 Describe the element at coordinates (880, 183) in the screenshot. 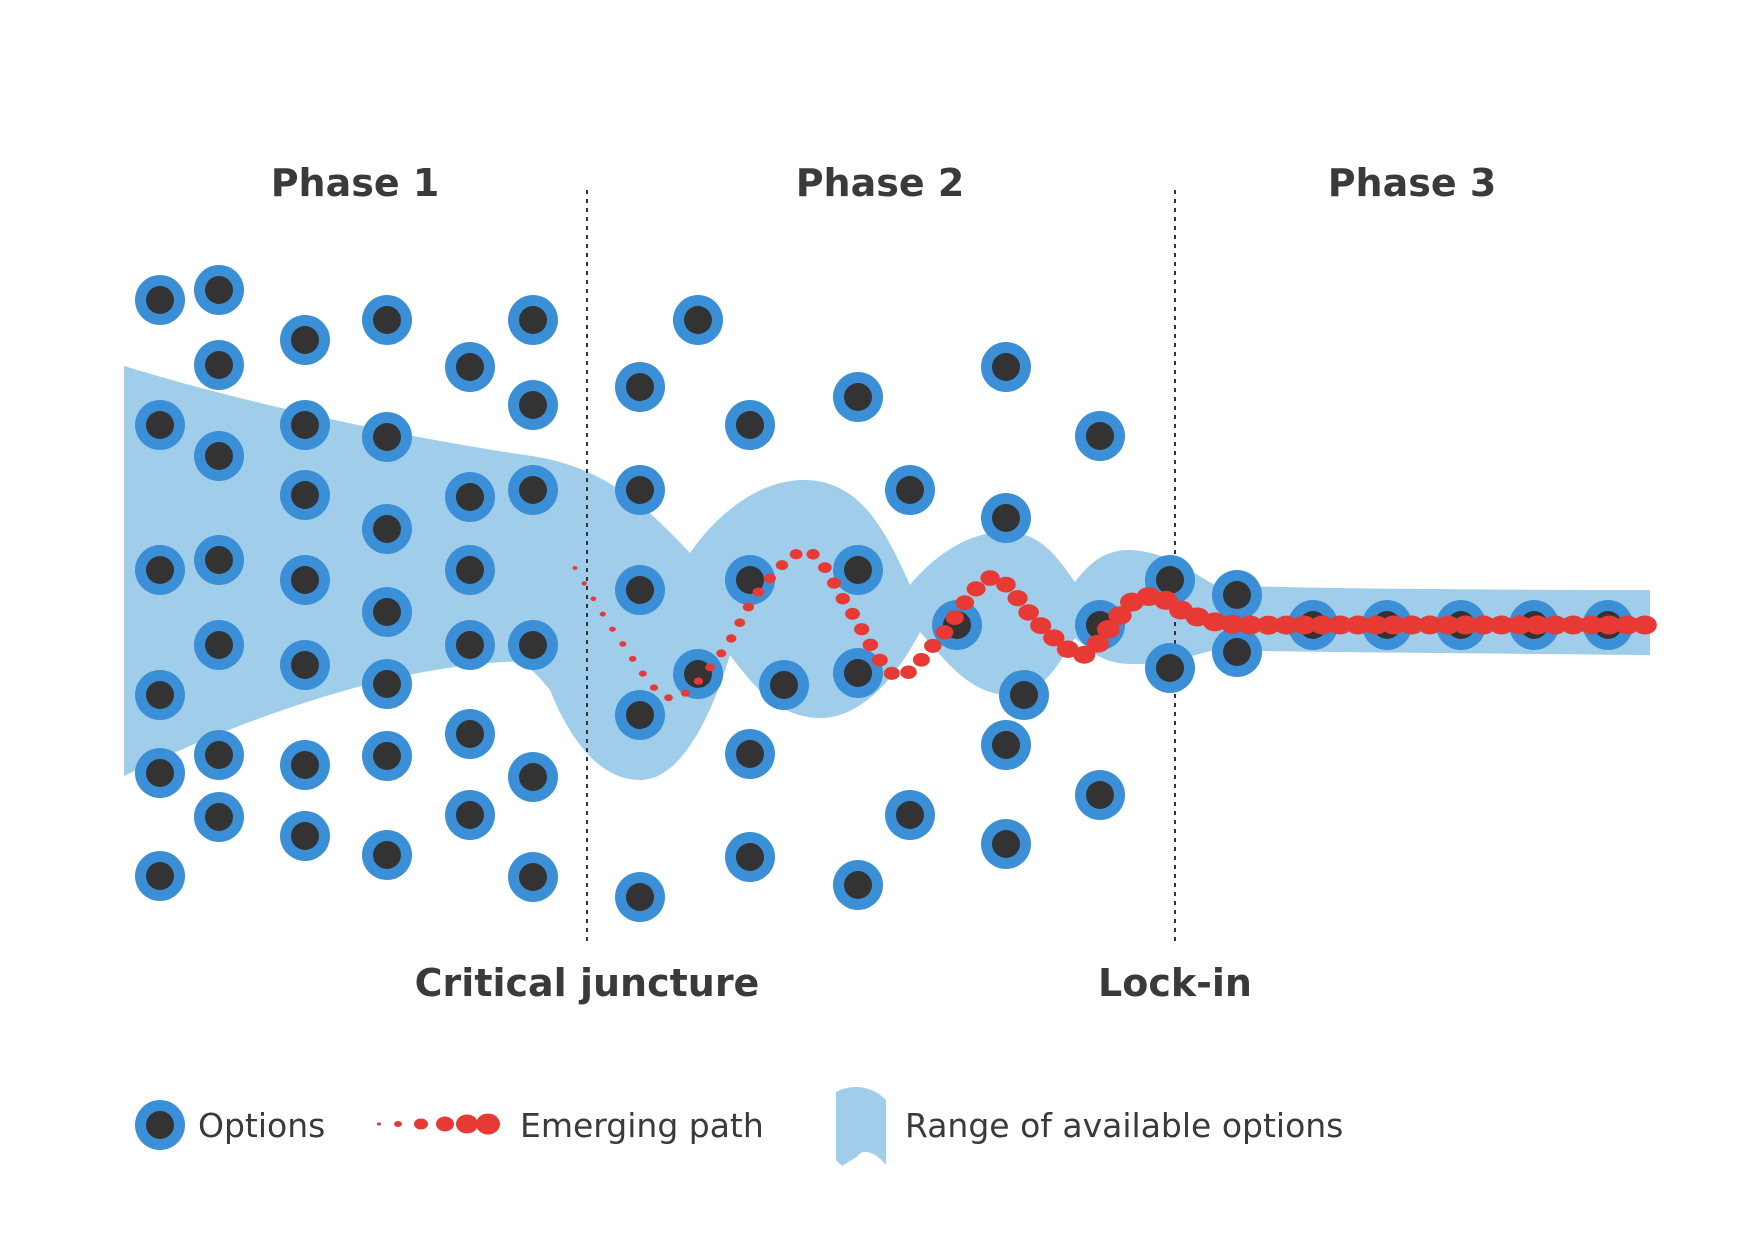

I see `phase-2-label: Phase 2` at that location.